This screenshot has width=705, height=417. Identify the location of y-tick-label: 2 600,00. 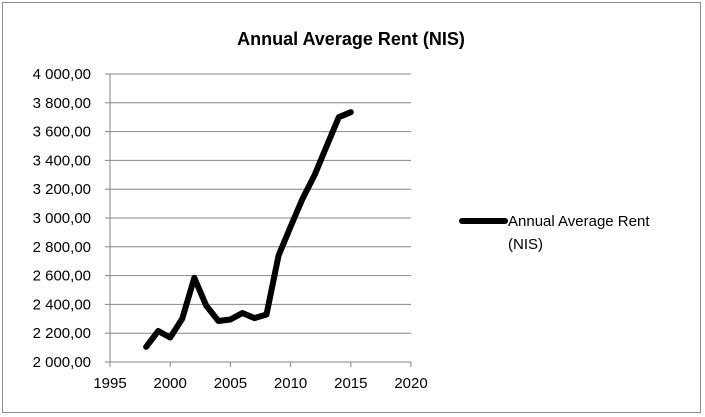
(62, 276).